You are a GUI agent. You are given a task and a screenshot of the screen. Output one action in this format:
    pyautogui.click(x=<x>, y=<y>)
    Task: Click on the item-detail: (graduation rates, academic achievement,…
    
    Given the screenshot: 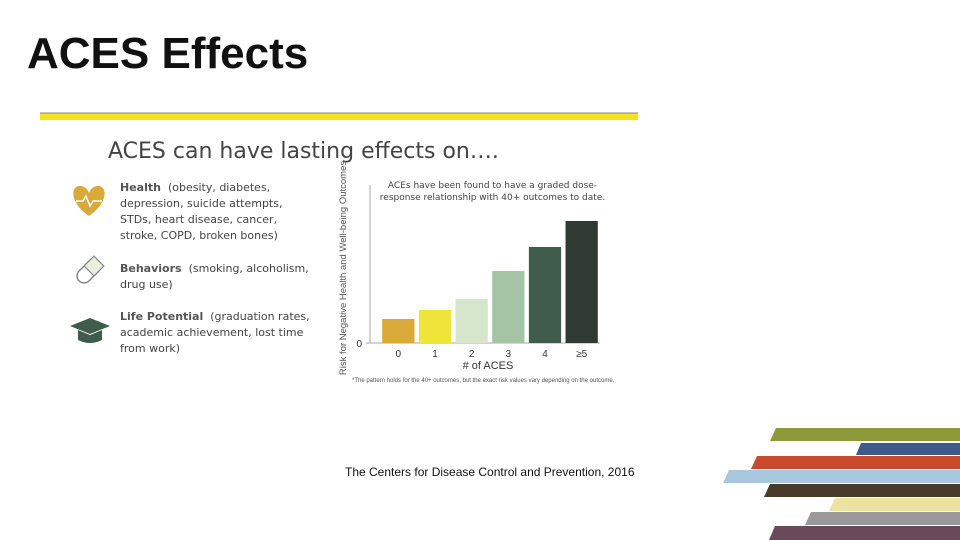 What is the action you would take?
    pyautogui.click(x=215, y=332)
    